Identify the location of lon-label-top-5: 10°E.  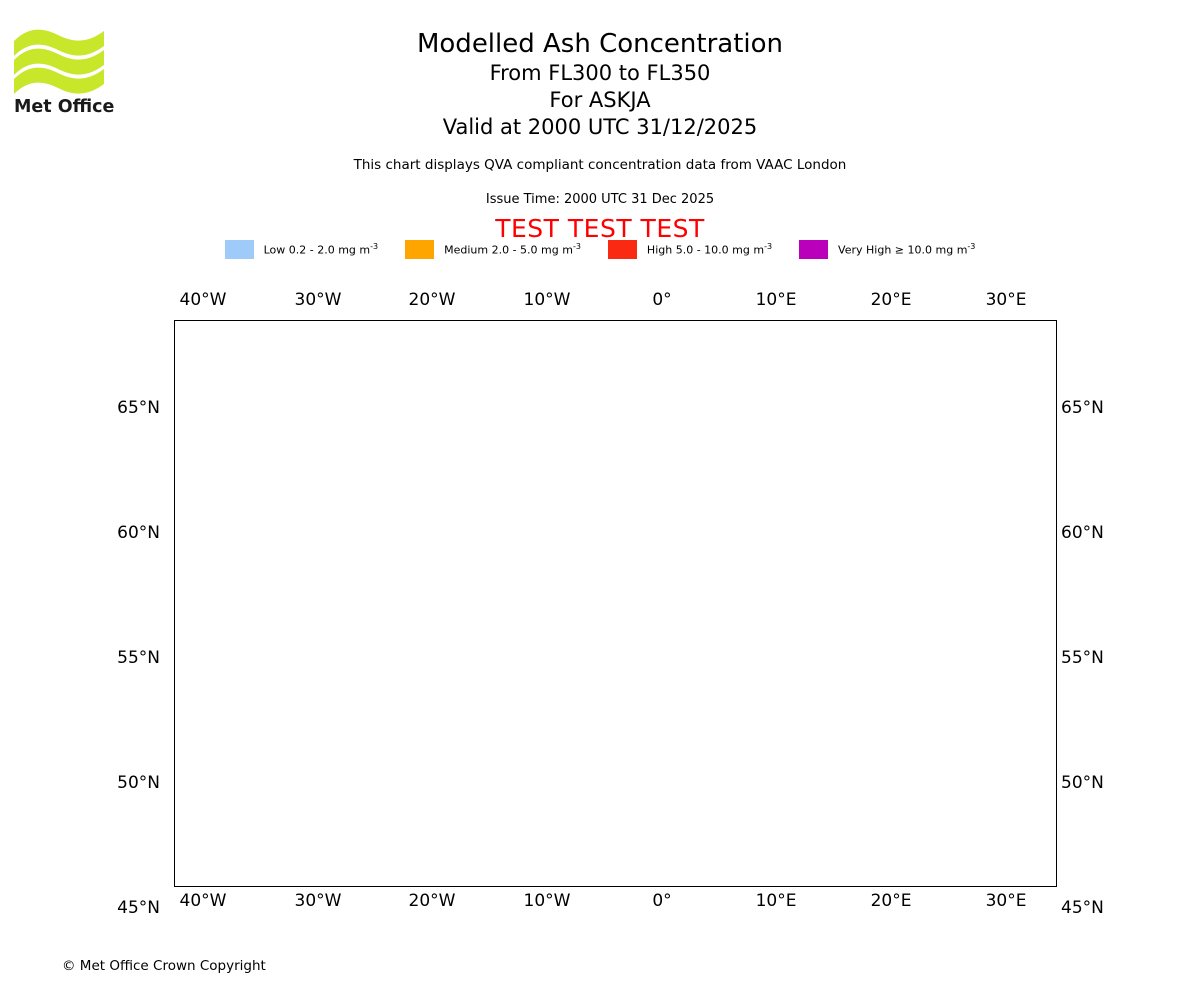
(776, 300).